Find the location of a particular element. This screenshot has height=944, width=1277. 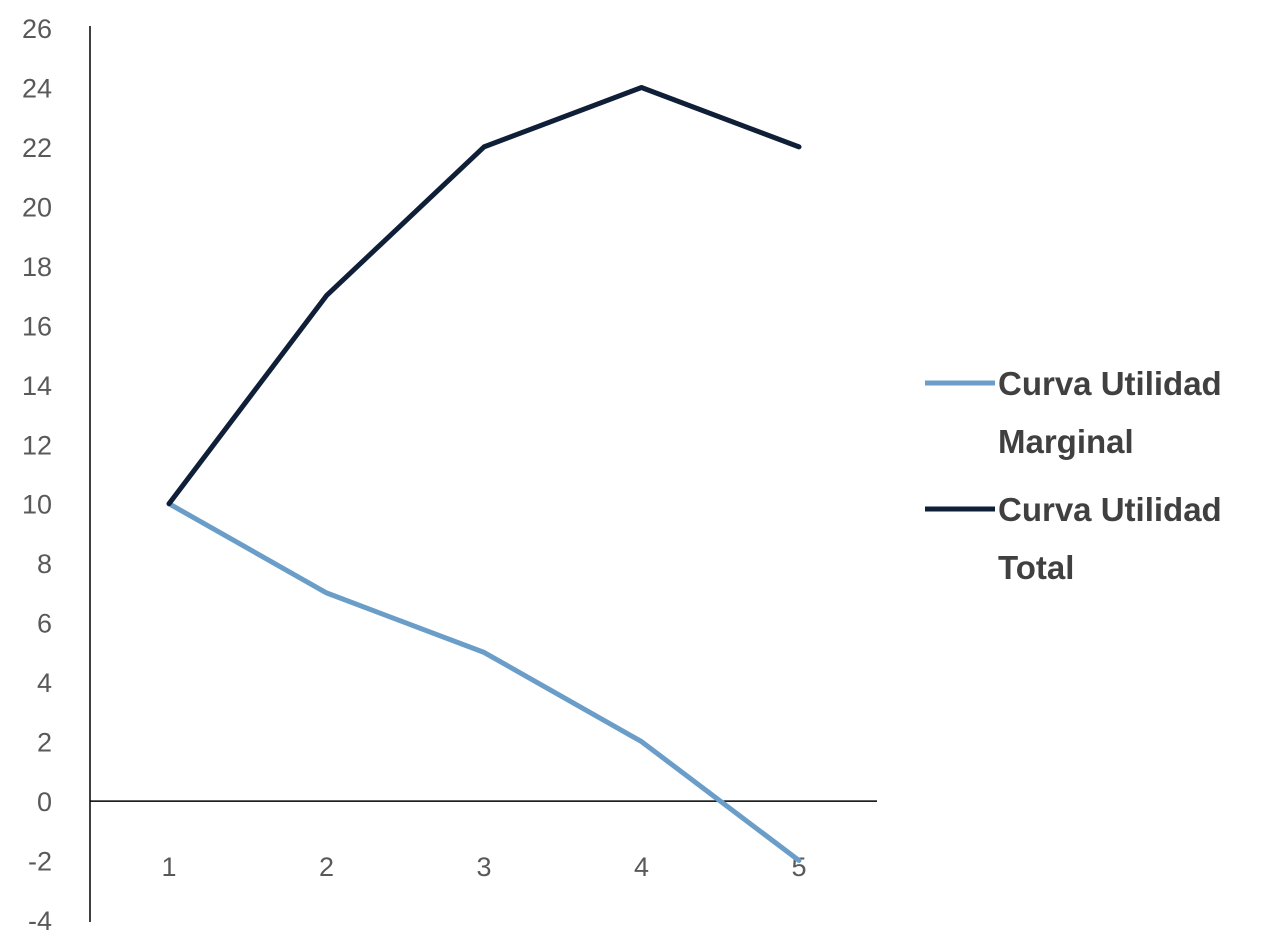

y-tick-label: 0 is located at coordinates (44, 802).